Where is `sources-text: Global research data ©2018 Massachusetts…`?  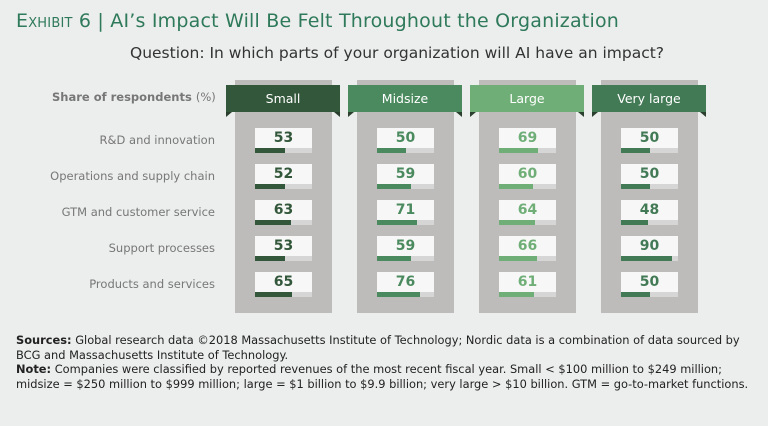
sources-text: Global research data ©2018 Massachusetts… is located at coordinates (378, 347).